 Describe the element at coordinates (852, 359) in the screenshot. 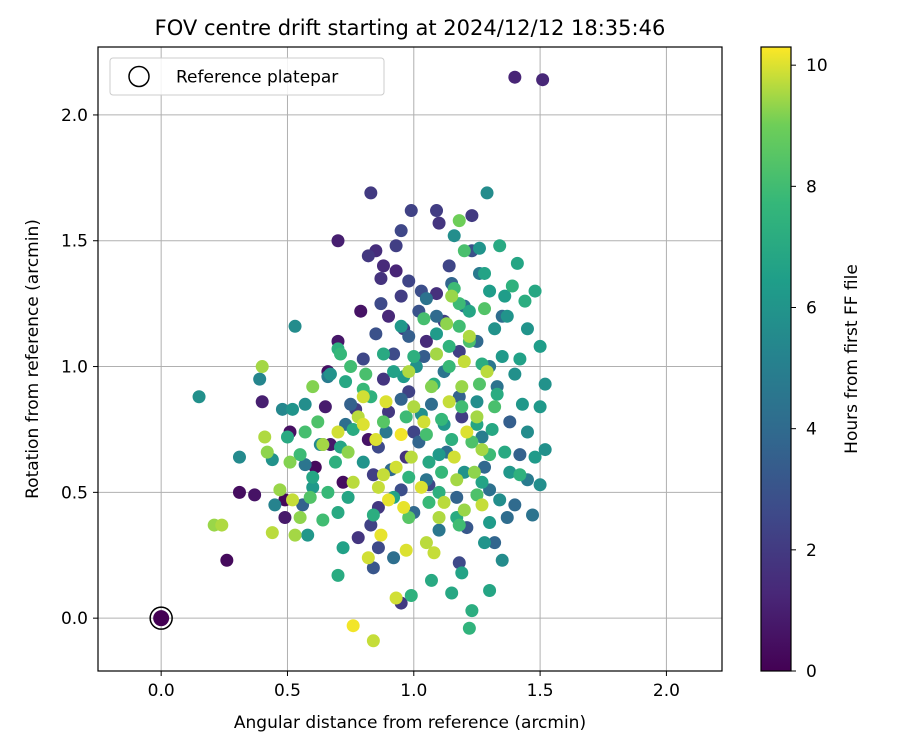

I see `colorbar-label: Hours from first FF file` at that location.